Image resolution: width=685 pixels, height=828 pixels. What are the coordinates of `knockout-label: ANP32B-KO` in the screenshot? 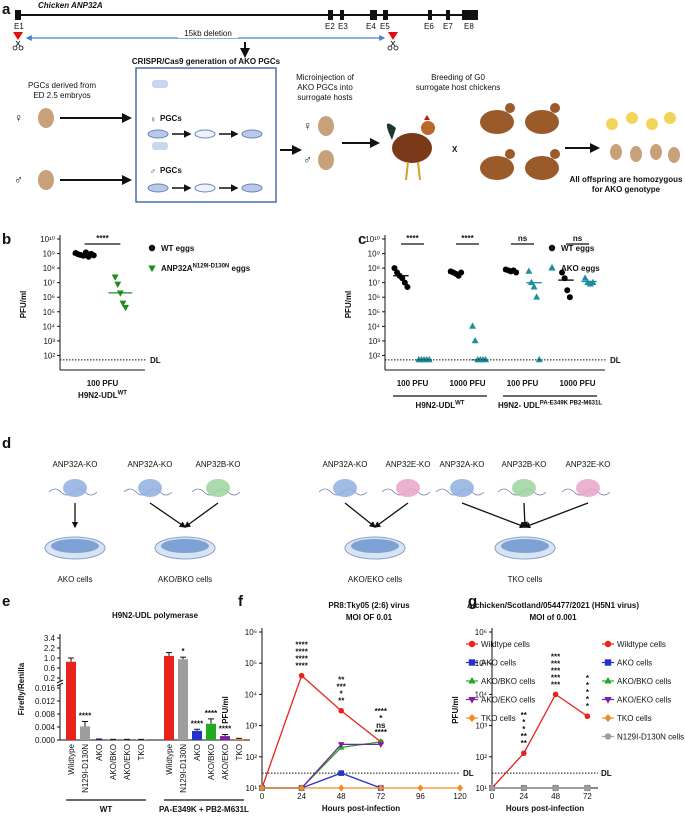 It's located at (524, 464).